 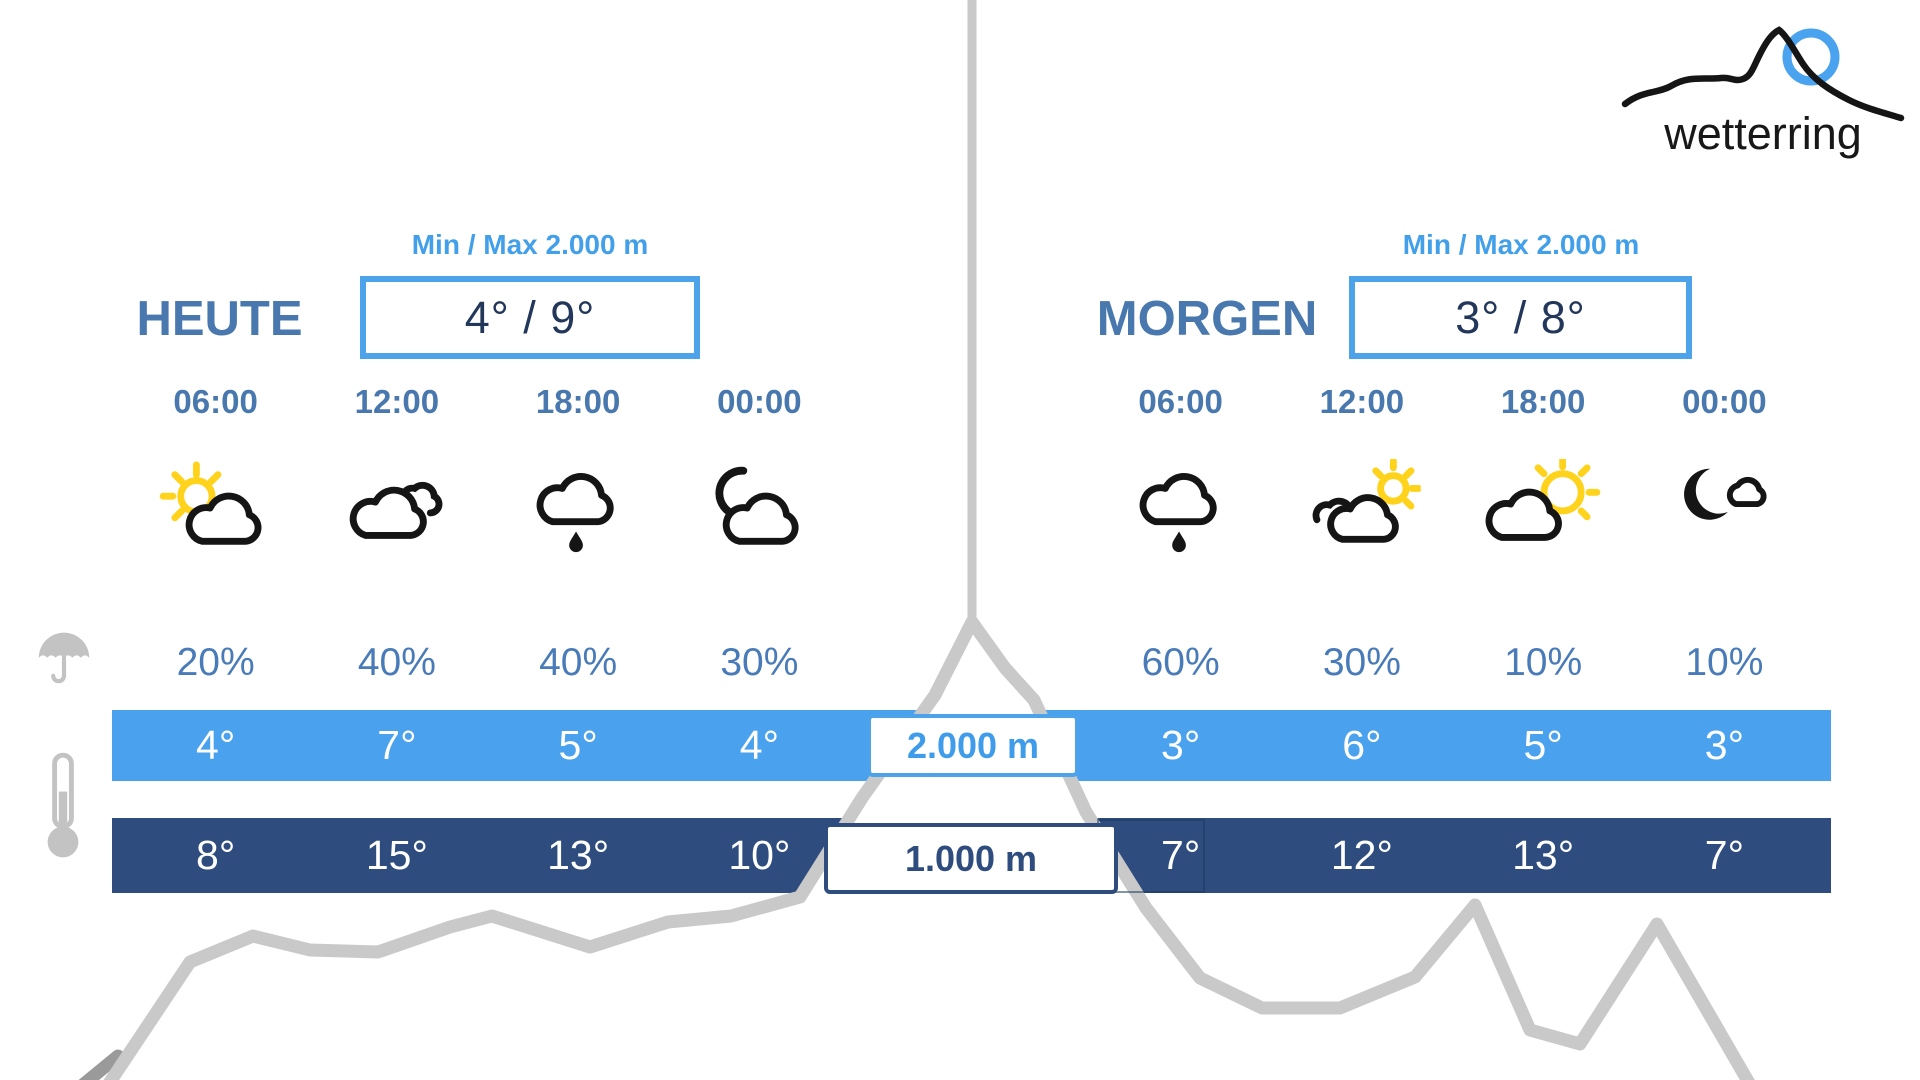 I want to click on minmax-caption-heute: Min / Max 2.000 m, so click(x=530, y=244).